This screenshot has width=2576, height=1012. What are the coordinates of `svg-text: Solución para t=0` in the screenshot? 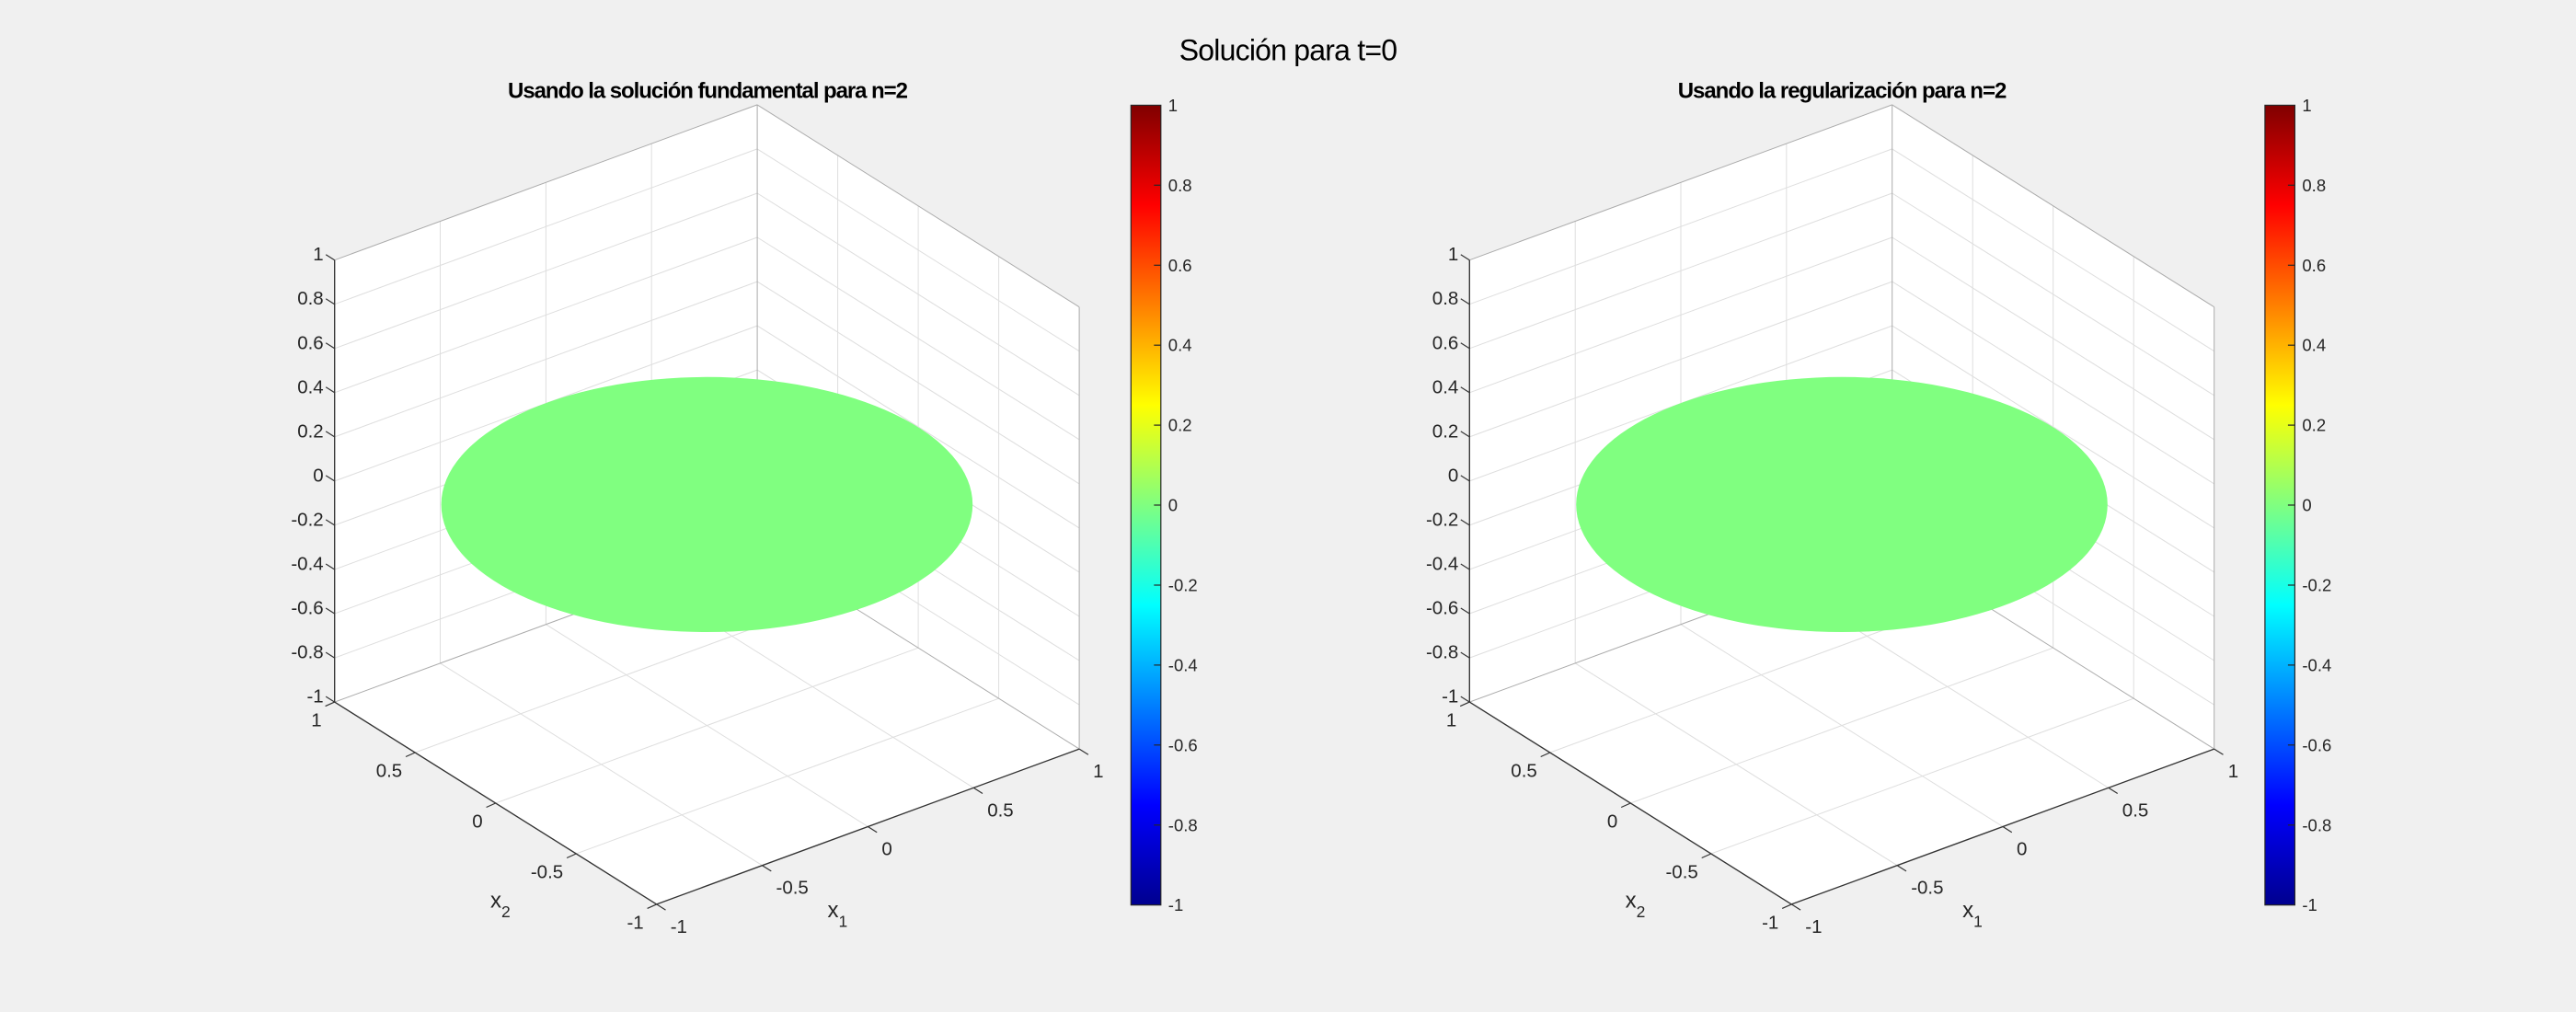 It's located at (1288, 50).